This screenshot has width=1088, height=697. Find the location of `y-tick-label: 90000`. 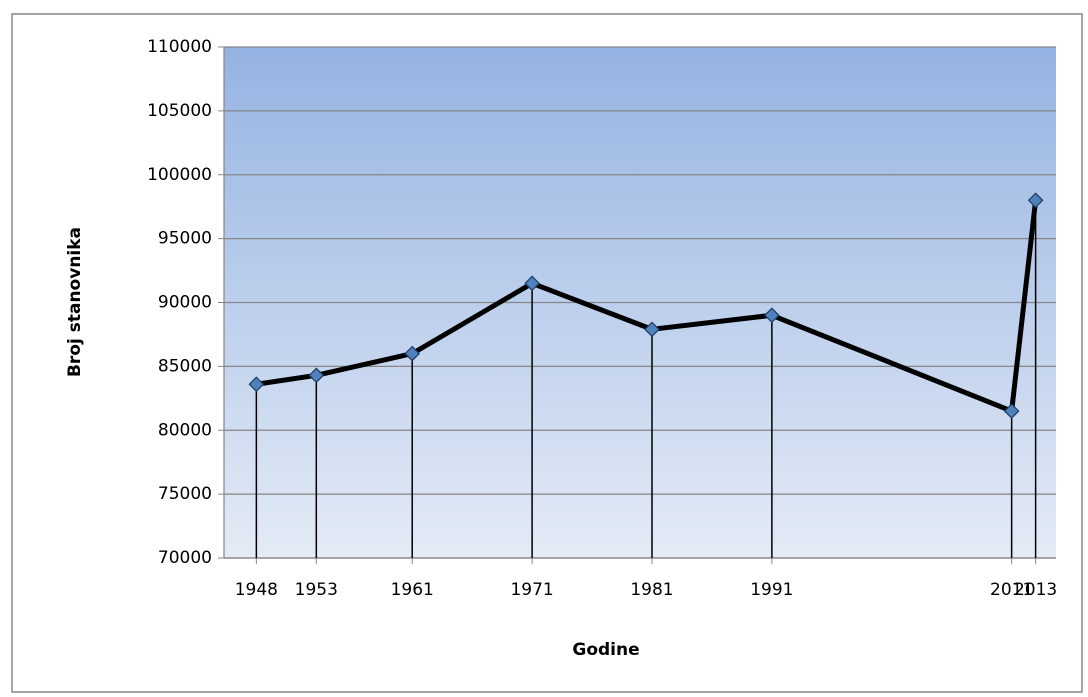

y-tick-label: 90000 is located at coordinates (185, 303).